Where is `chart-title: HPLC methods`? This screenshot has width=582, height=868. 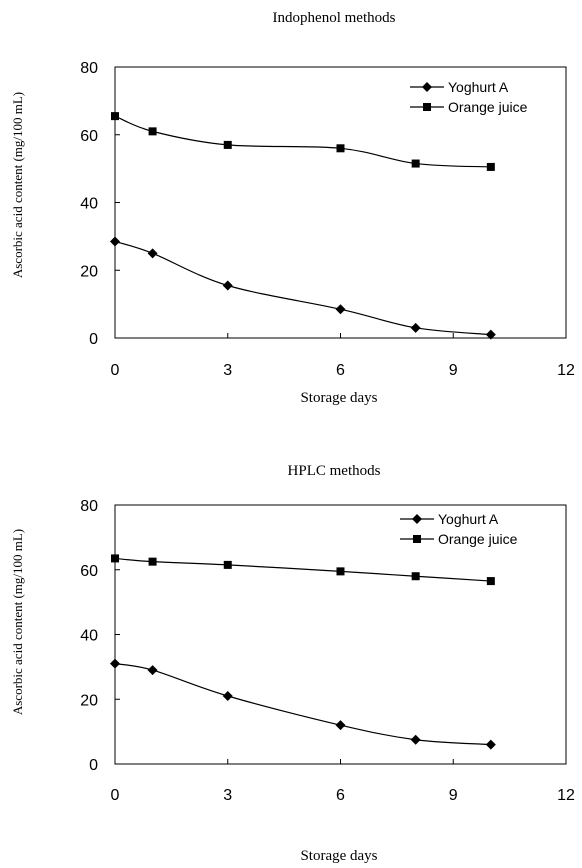
chart-title: HPLC methods is located at coordinates (334, 471).